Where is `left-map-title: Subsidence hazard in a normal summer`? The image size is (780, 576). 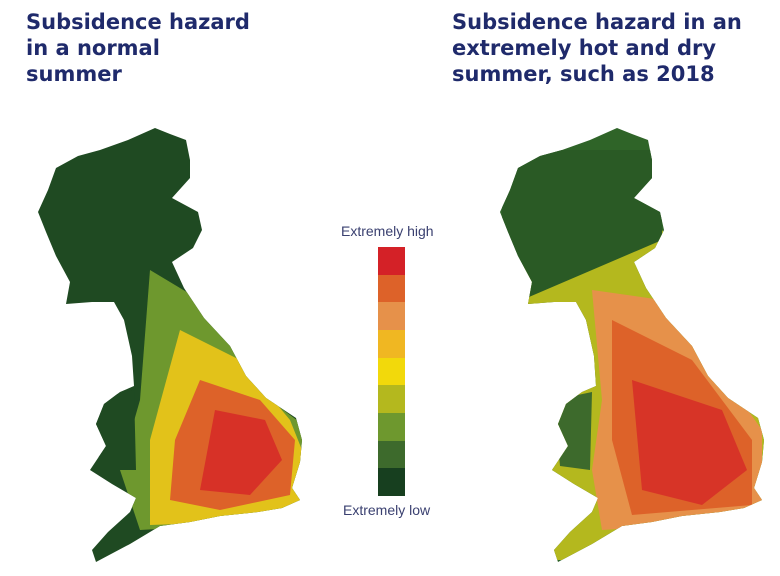
left-map-title: Subsidence hazard in a normal summer is located at coordinates (138, 48).